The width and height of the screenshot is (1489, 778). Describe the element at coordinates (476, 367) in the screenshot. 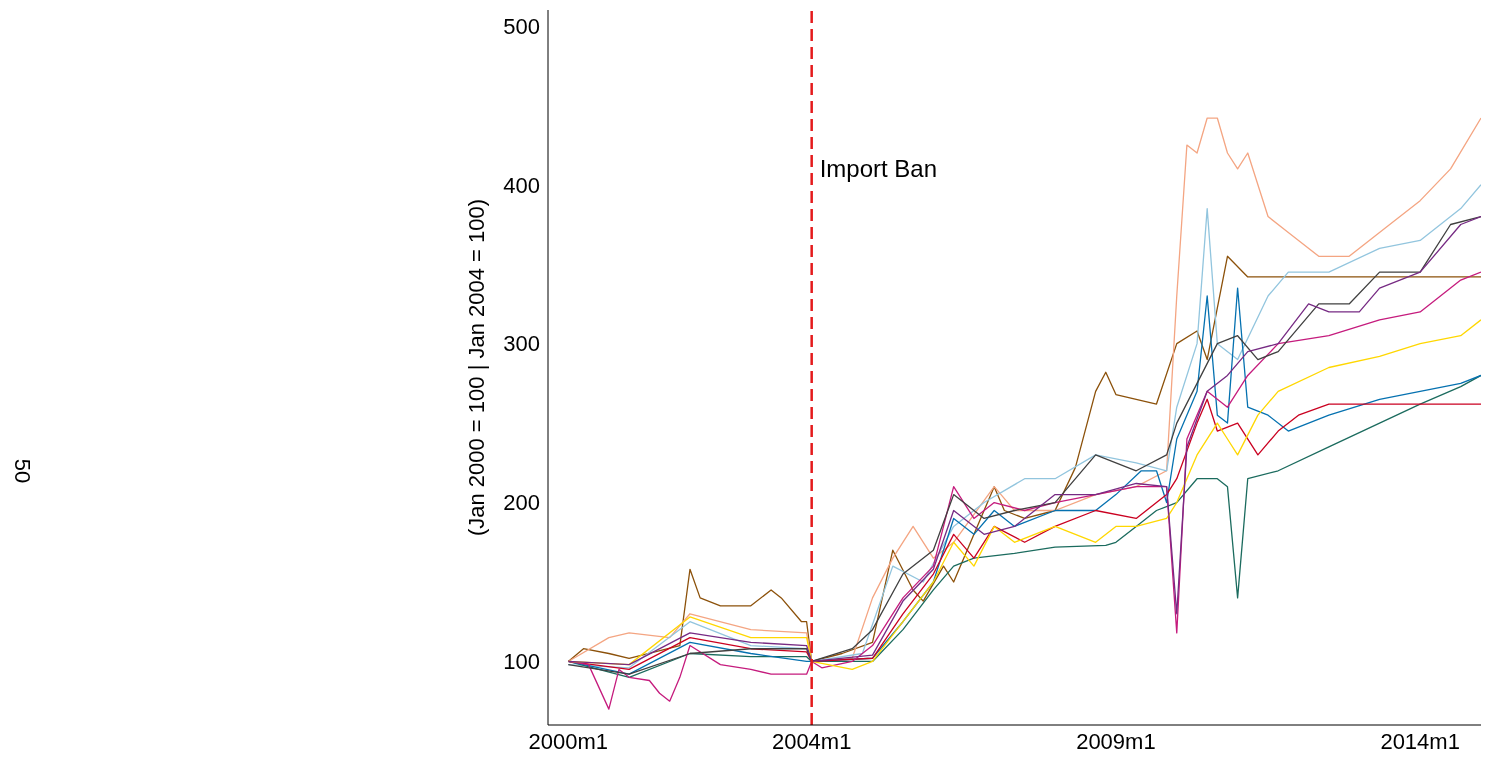

I see `y-axis-title: (Jan 2000 = 100 | Jan 2004 = 100)` at that location.